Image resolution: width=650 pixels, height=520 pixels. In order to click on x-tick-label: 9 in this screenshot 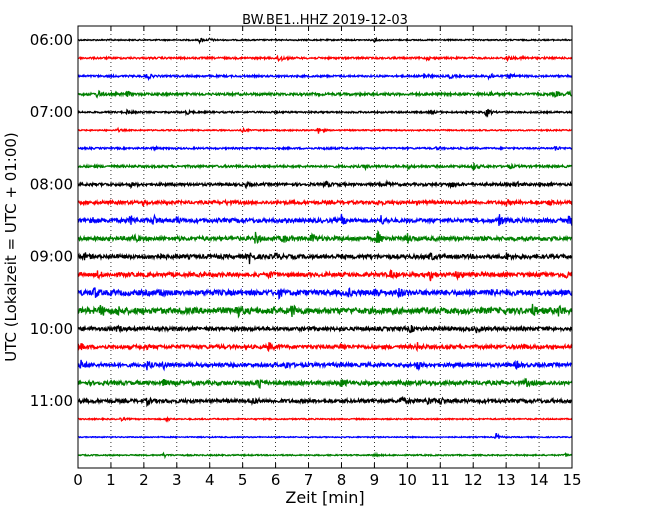, I will do `click(375, 480)`.